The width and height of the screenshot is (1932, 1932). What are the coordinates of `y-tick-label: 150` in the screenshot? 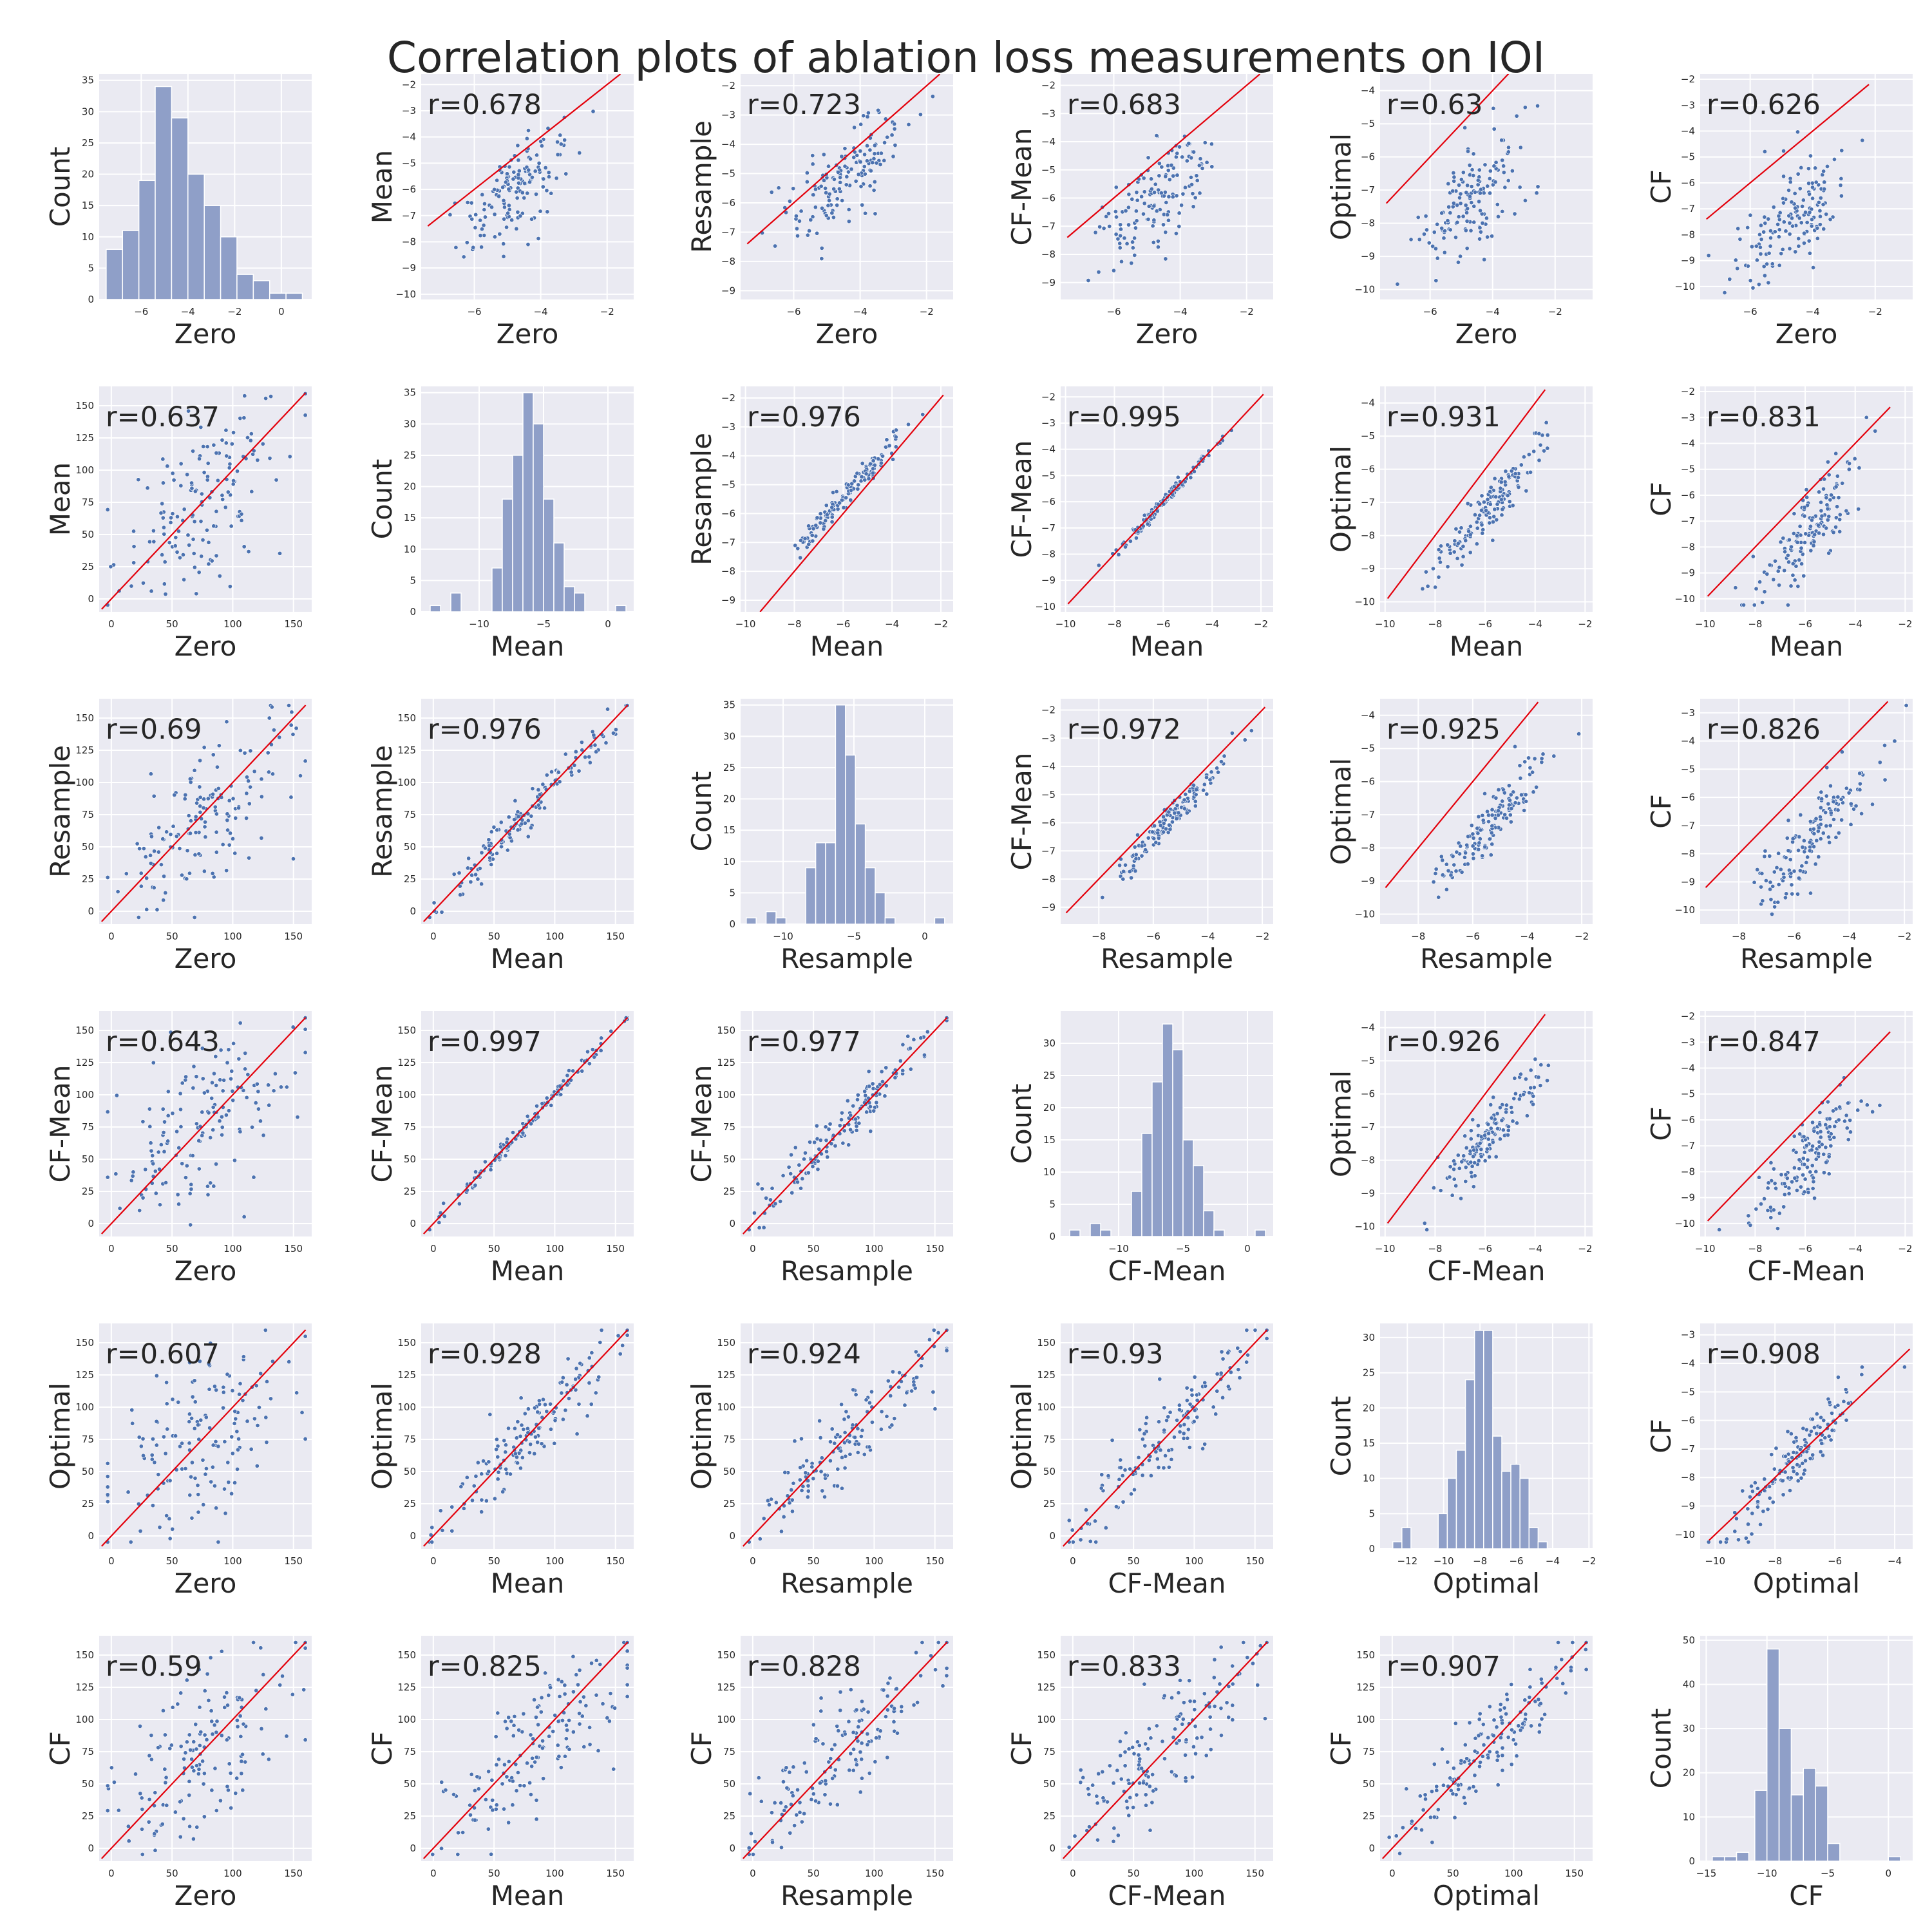 It's located at (84, 406).